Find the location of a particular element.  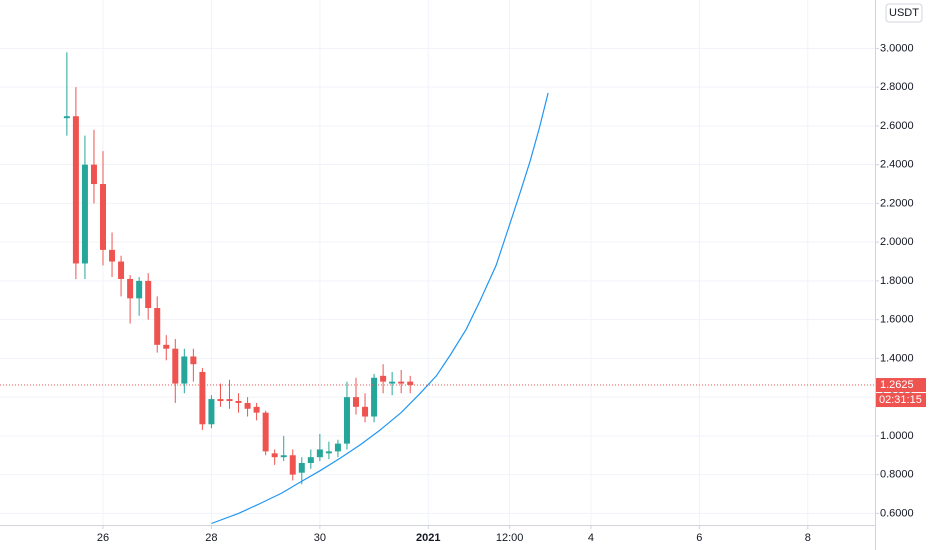

y-tick-label: 1.6000 is located at coordinates (897, 320).